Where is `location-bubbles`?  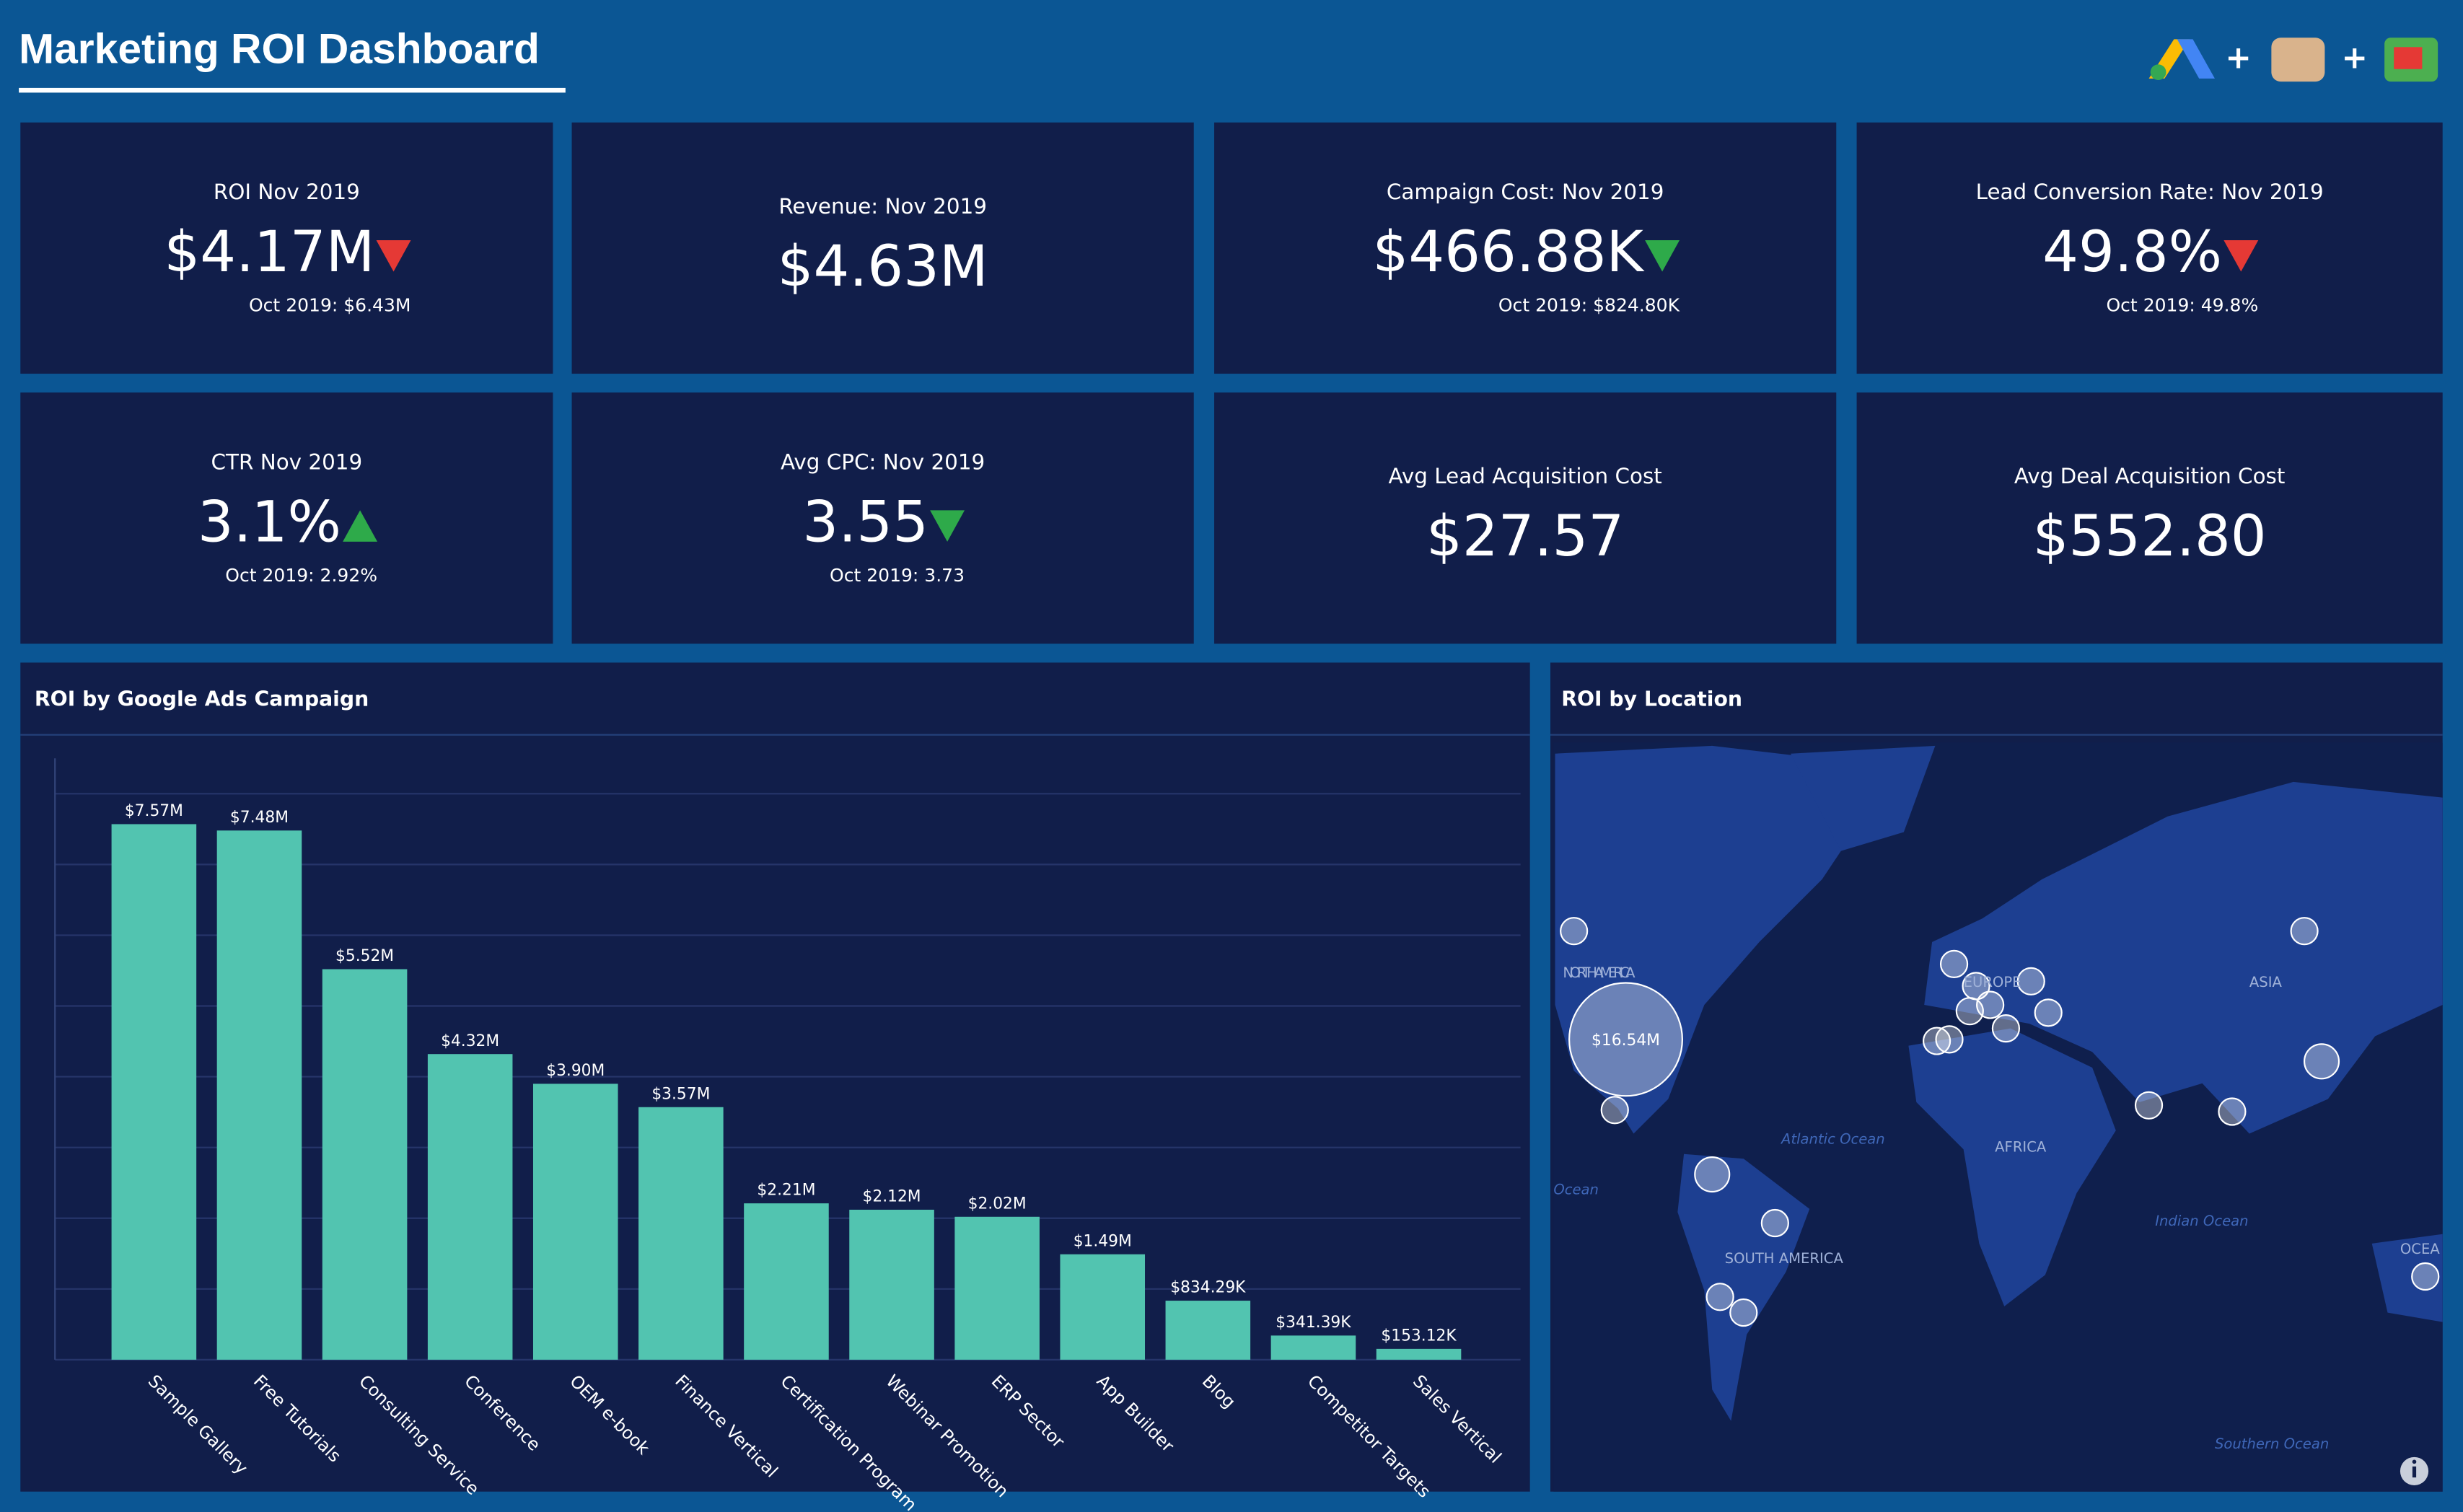
location-bubbles is located at coordinates (2000, 1122).